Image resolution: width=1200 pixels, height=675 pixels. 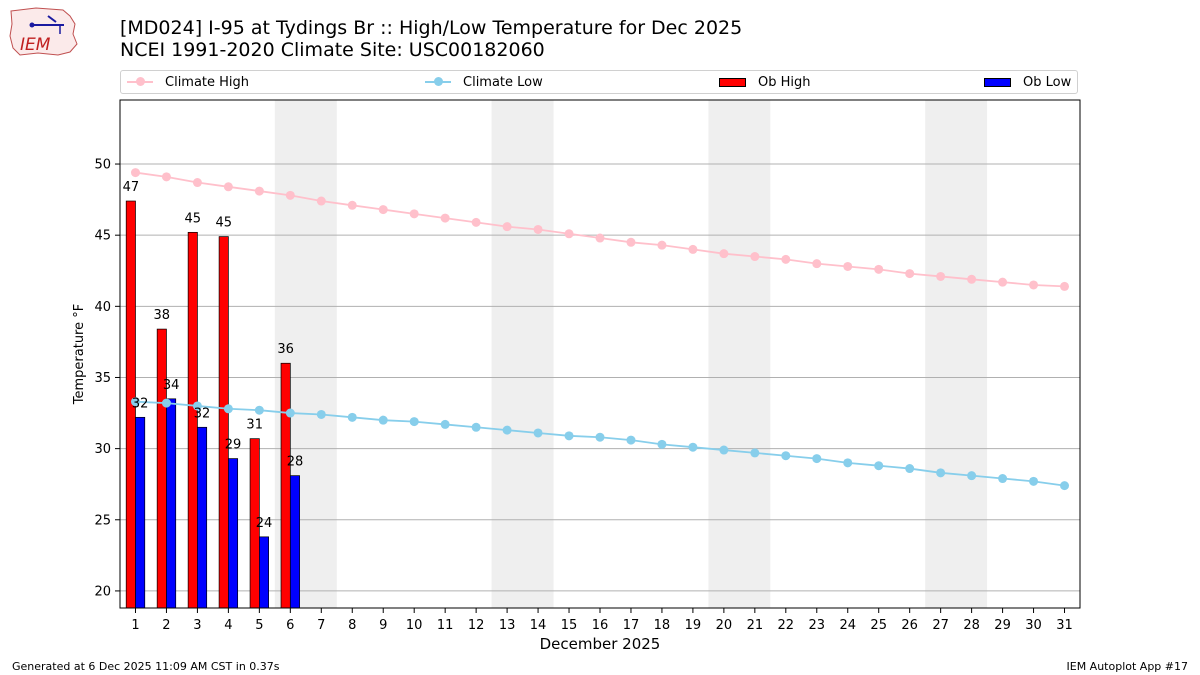 I want to click on x-tick-label: 23, so click(x=817, y=625).